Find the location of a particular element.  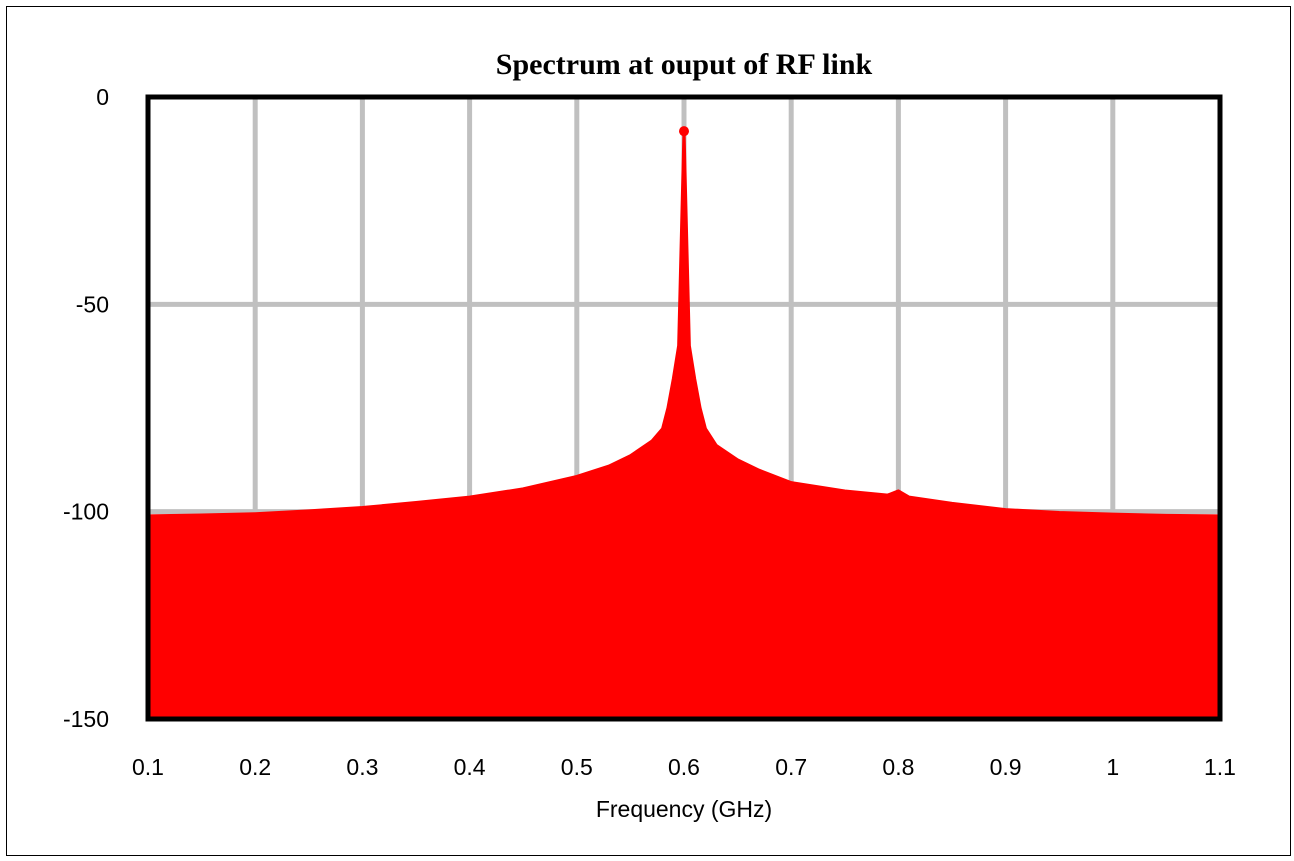

y-tick-labels: 0 -50 -100 -150 is located at coordinates (86, 408).